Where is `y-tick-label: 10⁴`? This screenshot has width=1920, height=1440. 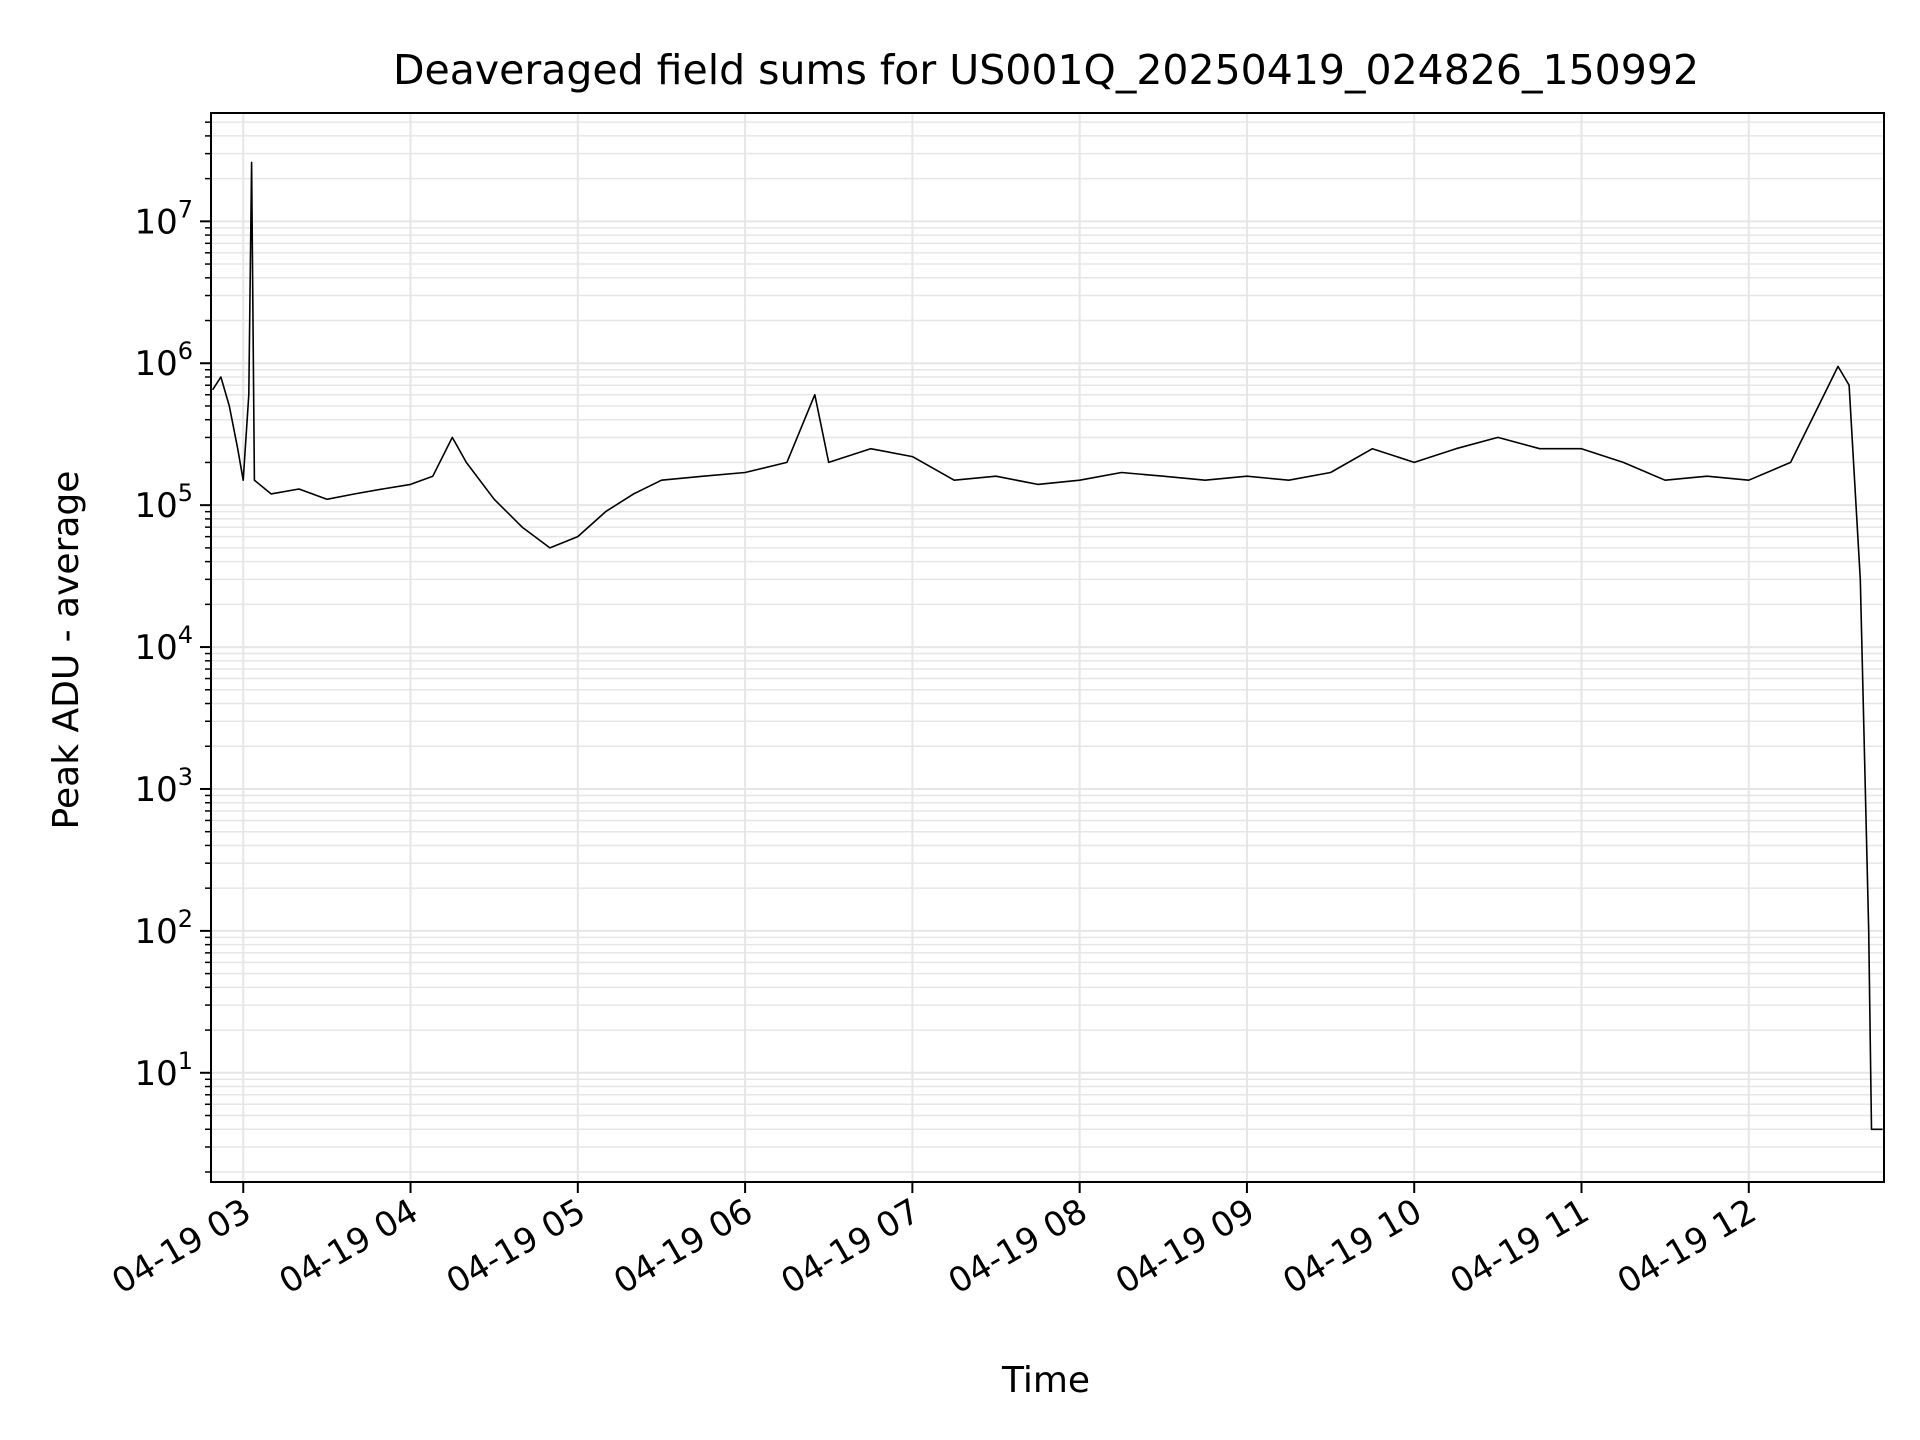 y-tick-label: 10⁴ is located at coordinates (163, 644).